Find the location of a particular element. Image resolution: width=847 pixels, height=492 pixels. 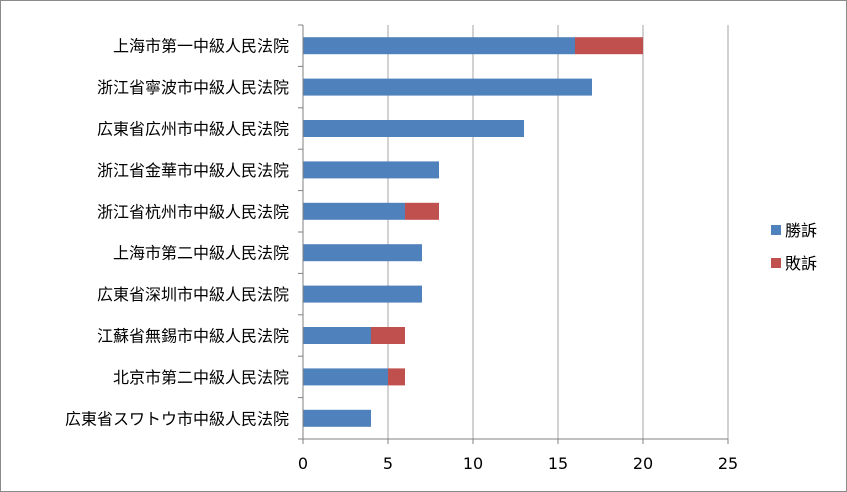

x-tick-labels: 0 5 10 15 20 25 is located at coordinates (518, 463).